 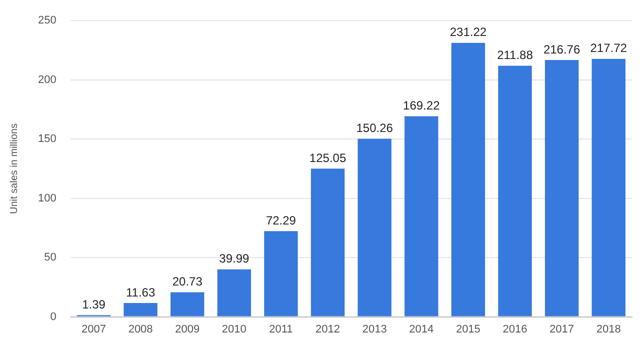 I want to click on x-tick-label: 2011, so click(x=281, y=329).